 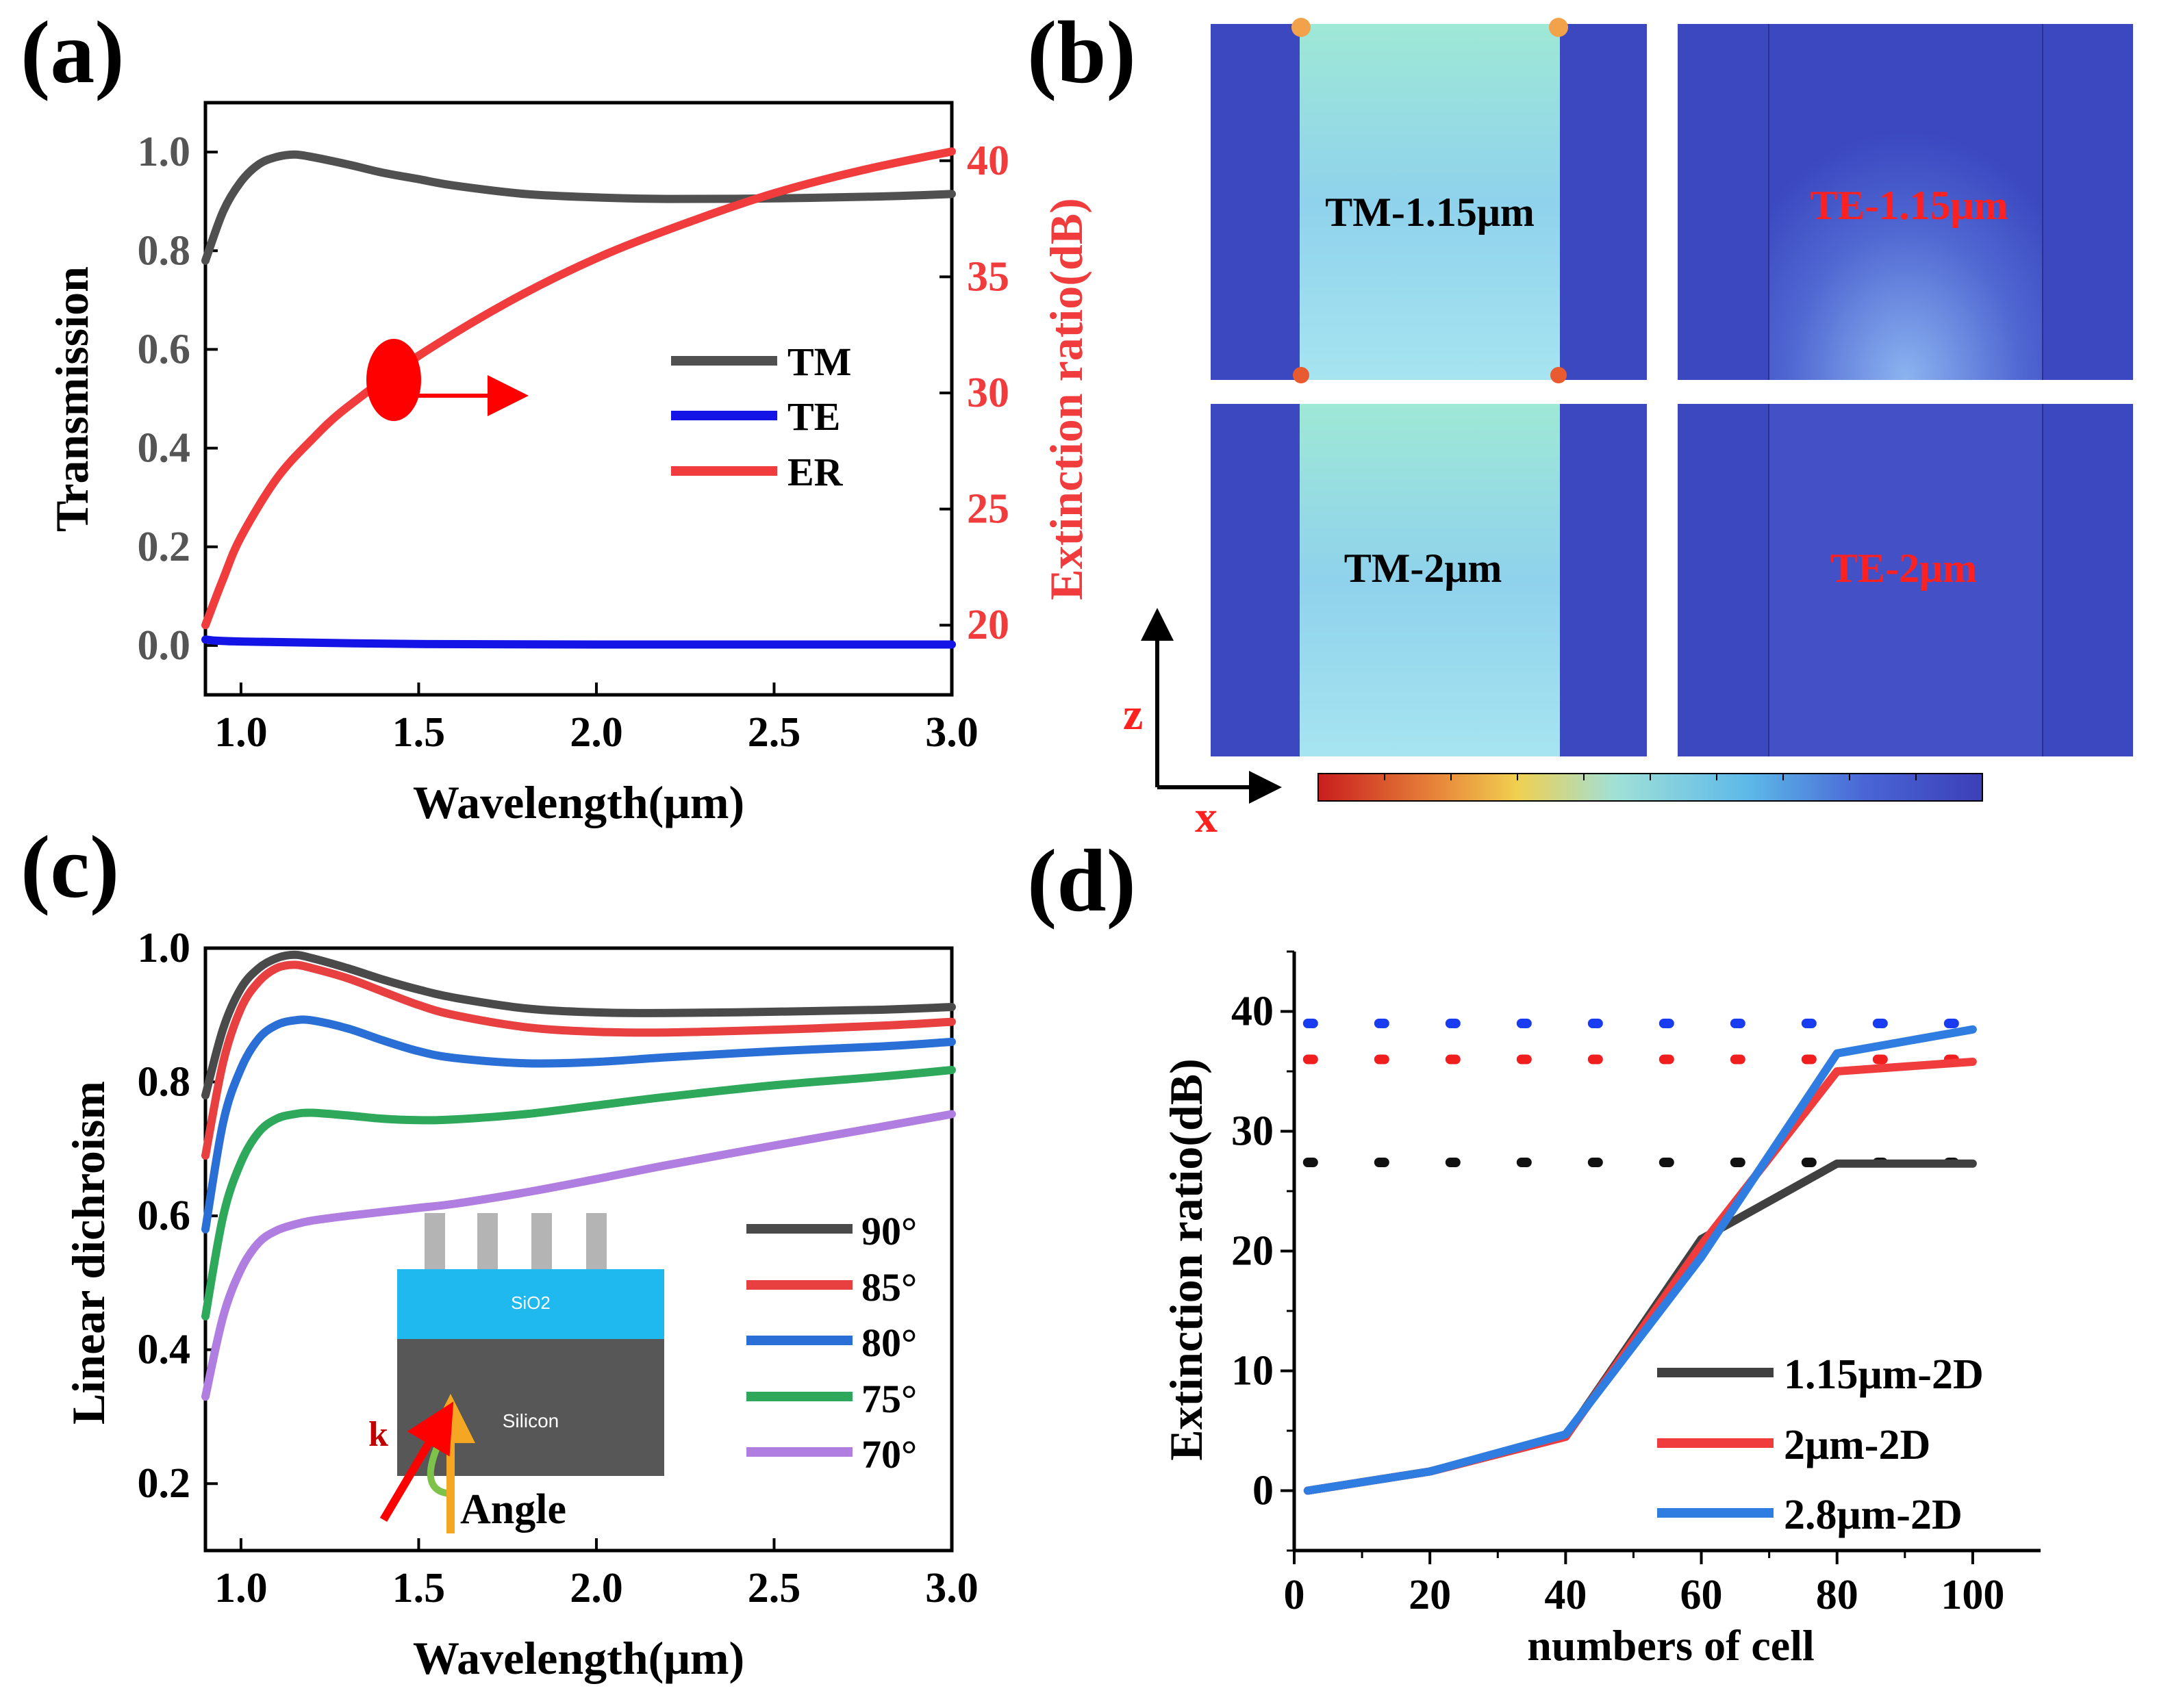 I want to click on panel-d-legend: 1.15μm-2D 2μm-2D 2.8μm-2D, so click(x=1820, y=1444).